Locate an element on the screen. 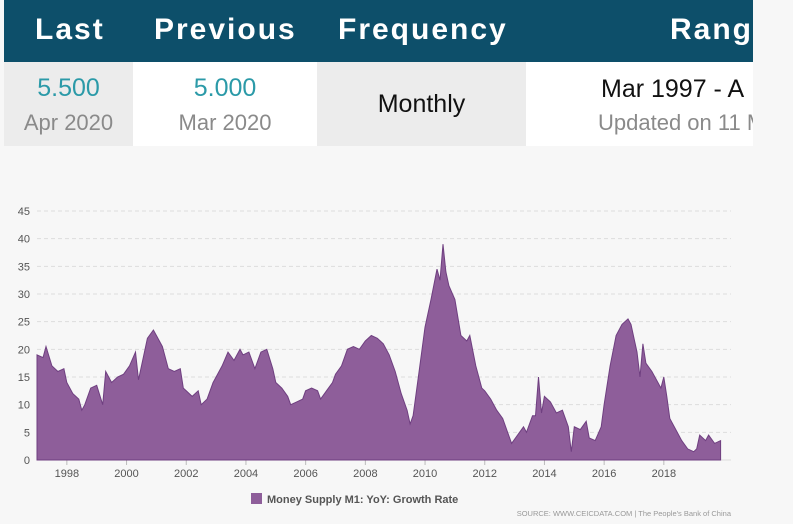 This screenshot has width=793, height=524. frequency-cell: Monthly is located at coordinates (421, 104).